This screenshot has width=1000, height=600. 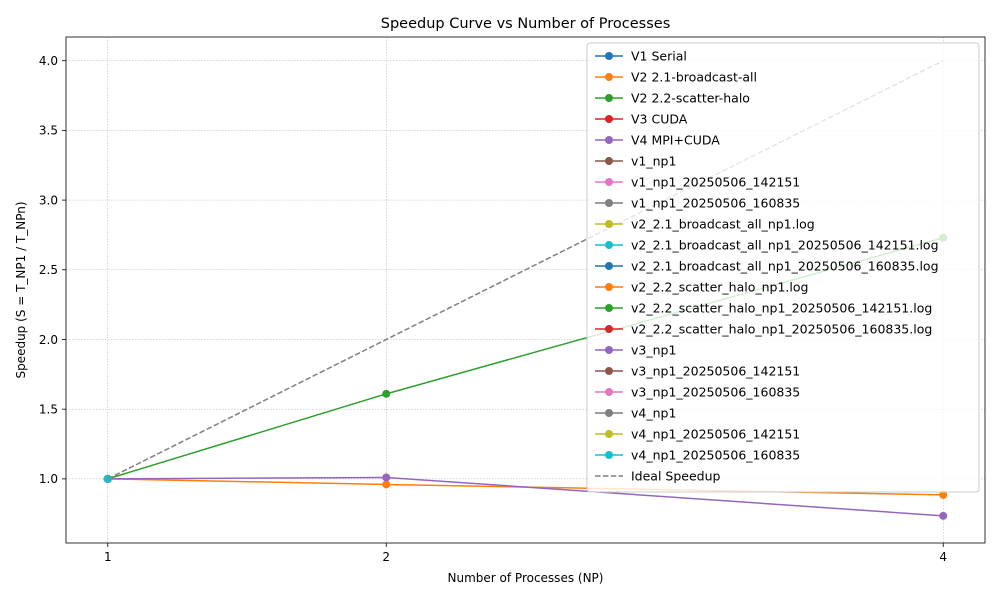 I want to click on y-ticks: 1.0 1.5 2.0 2.5 3.0 3.5 4.0, so click(x=52, y=270).